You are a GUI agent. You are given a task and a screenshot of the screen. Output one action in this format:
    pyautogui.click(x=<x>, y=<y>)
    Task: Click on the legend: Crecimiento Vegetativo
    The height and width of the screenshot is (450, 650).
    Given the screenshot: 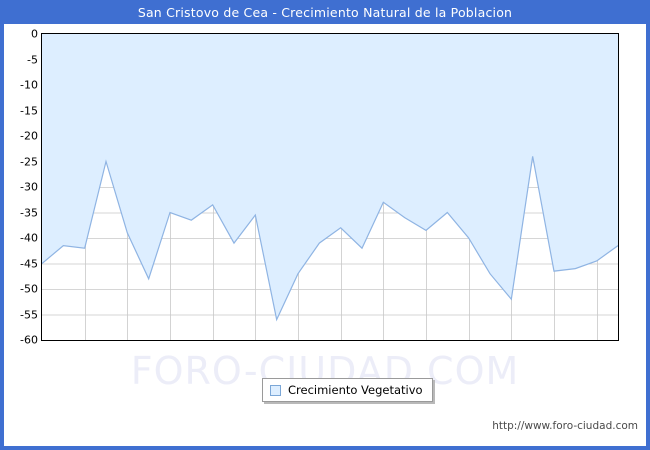 What is the action you would take?
    pyautogui.click(x=347, y=390)
    